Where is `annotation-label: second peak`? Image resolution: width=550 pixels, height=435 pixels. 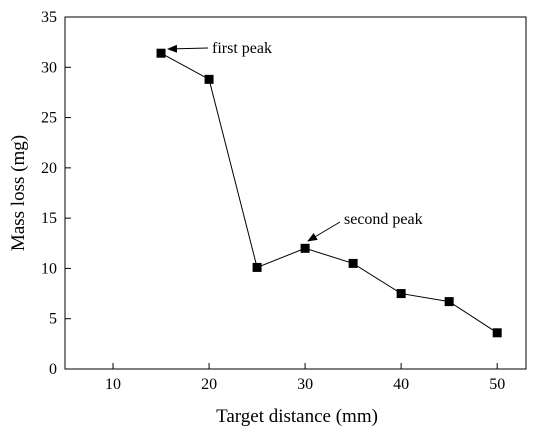 annotation-label: second peak is located at coordinates (383, 219).